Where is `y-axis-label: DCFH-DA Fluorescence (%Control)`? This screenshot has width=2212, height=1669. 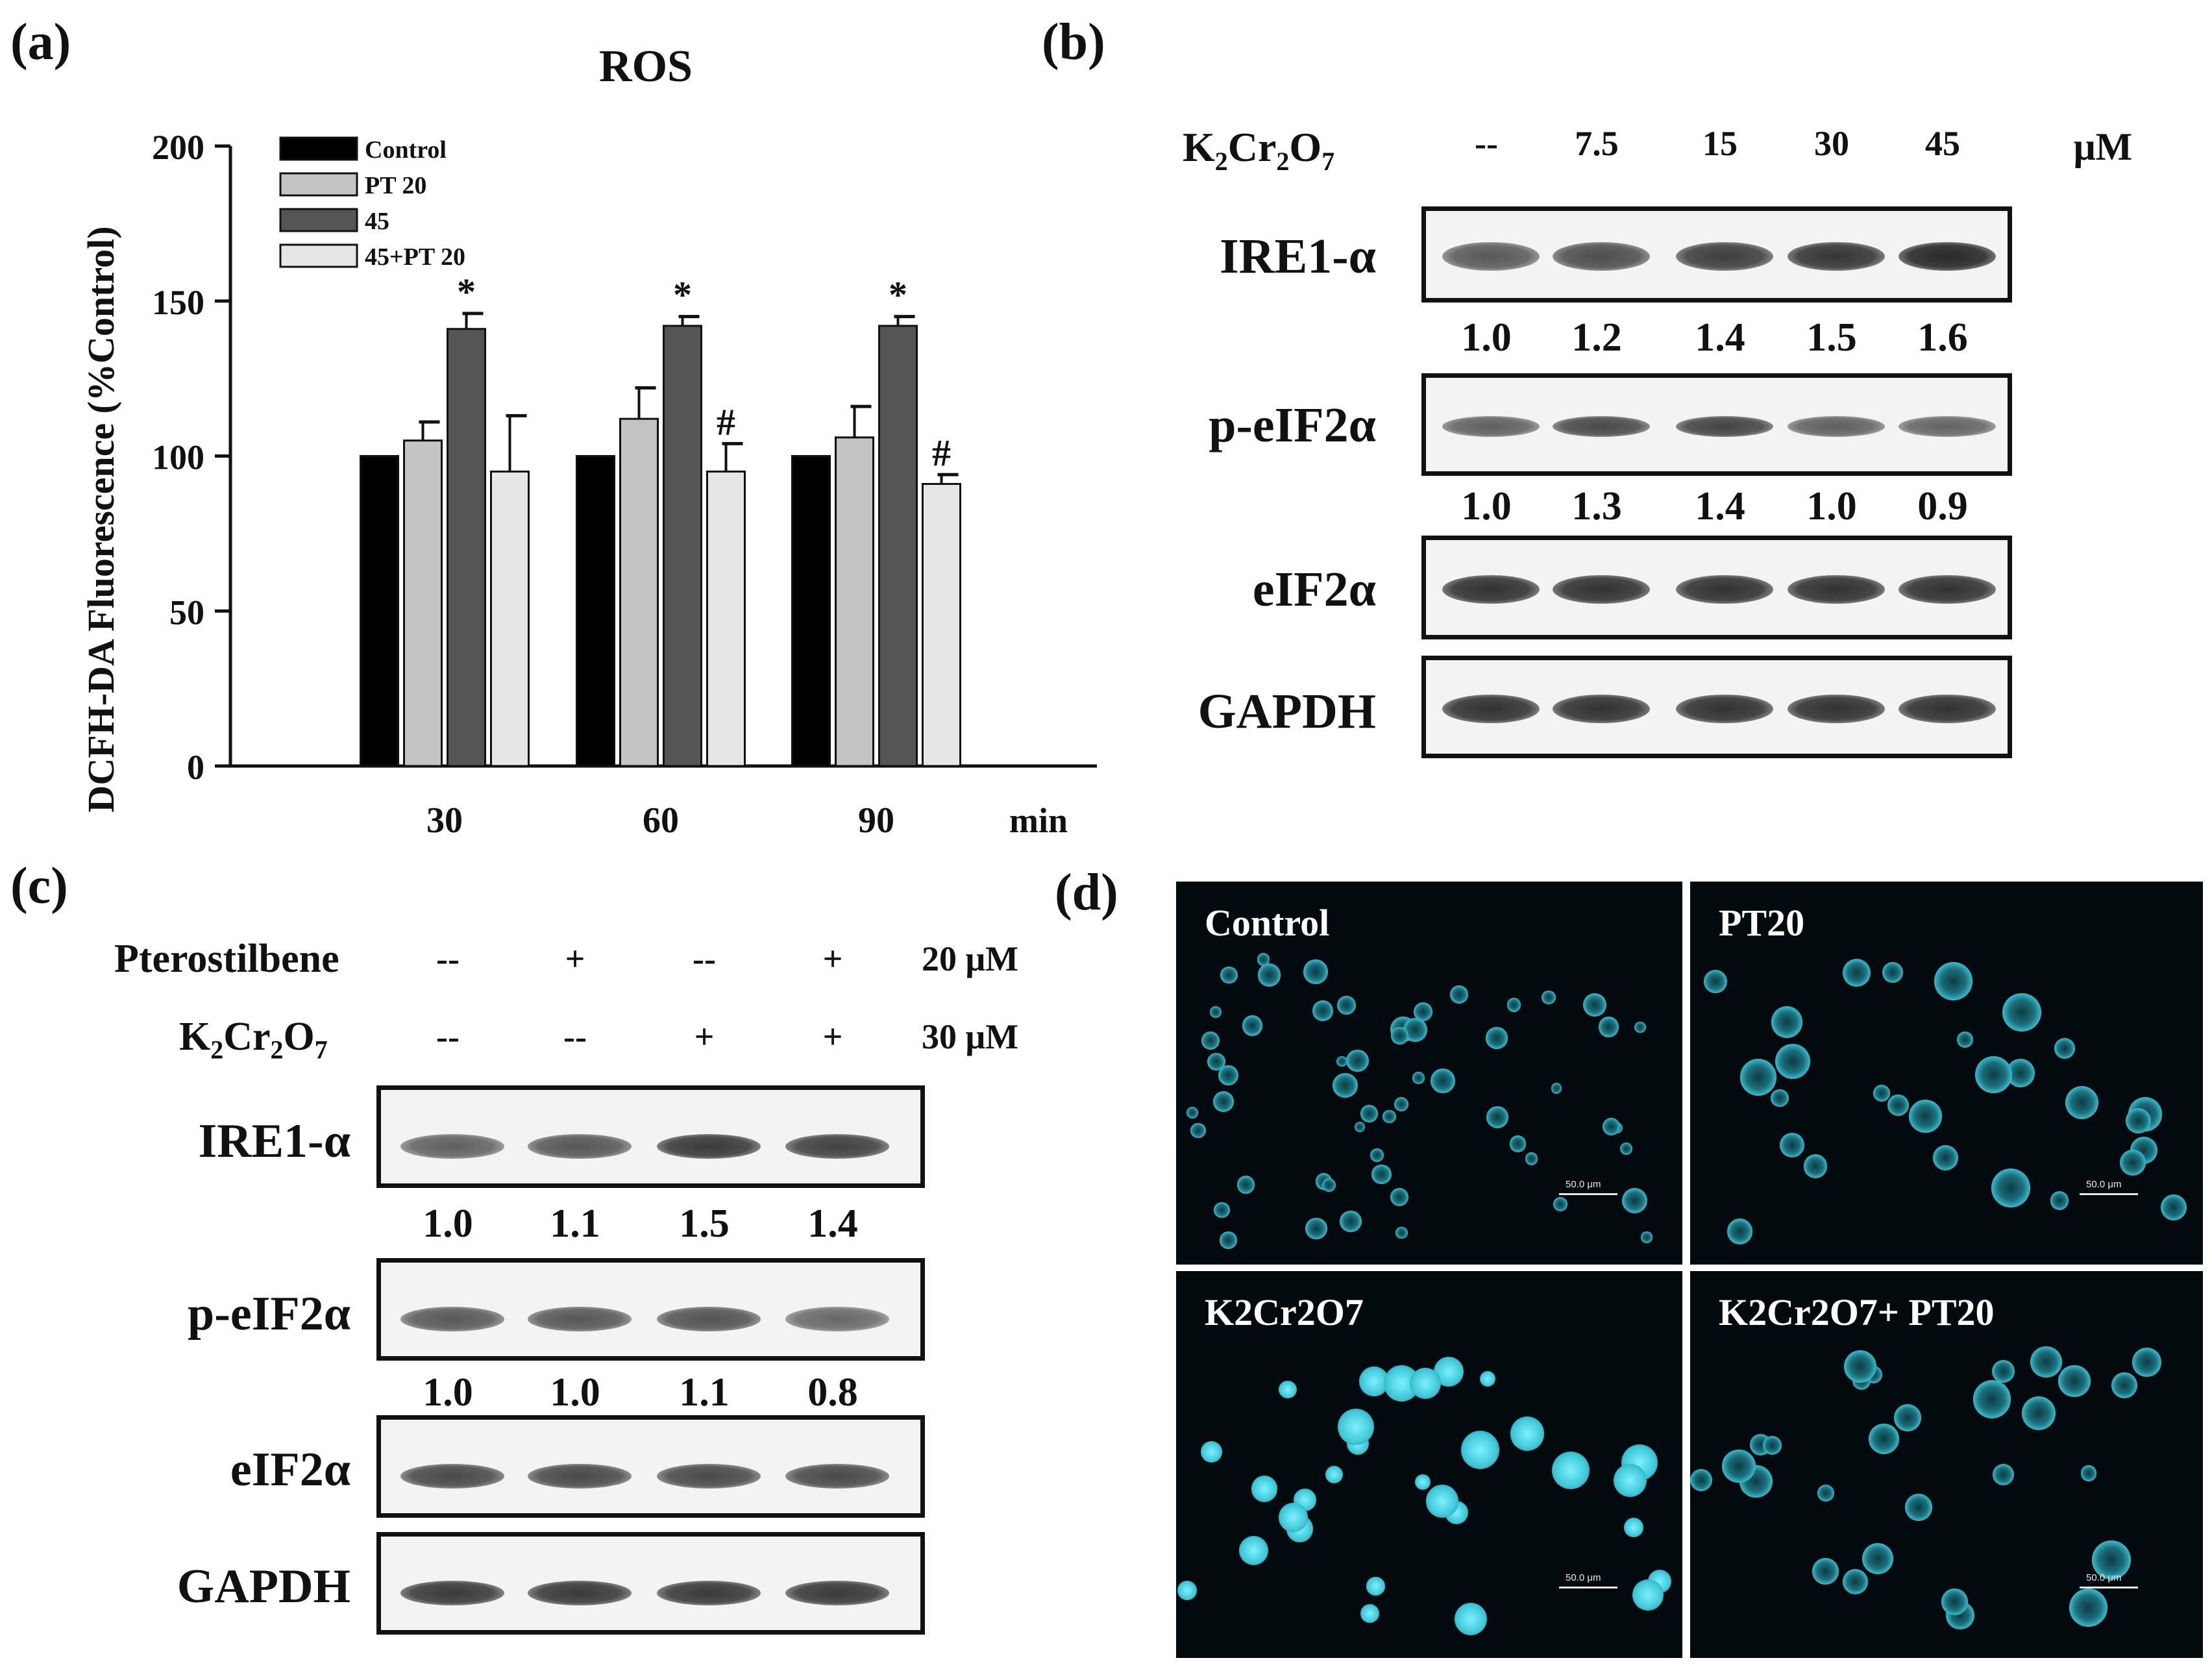
y-axis-label: DCFH-DA Fluorescence (%Control) is located at coordinates (101, 519).